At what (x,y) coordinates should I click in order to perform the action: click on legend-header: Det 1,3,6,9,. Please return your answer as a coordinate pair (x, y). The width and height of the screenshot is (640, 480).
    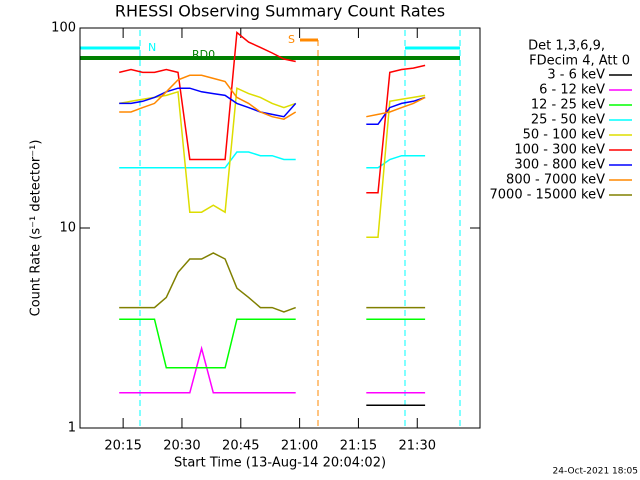
    Looking at the image, I should click on (566, 46).